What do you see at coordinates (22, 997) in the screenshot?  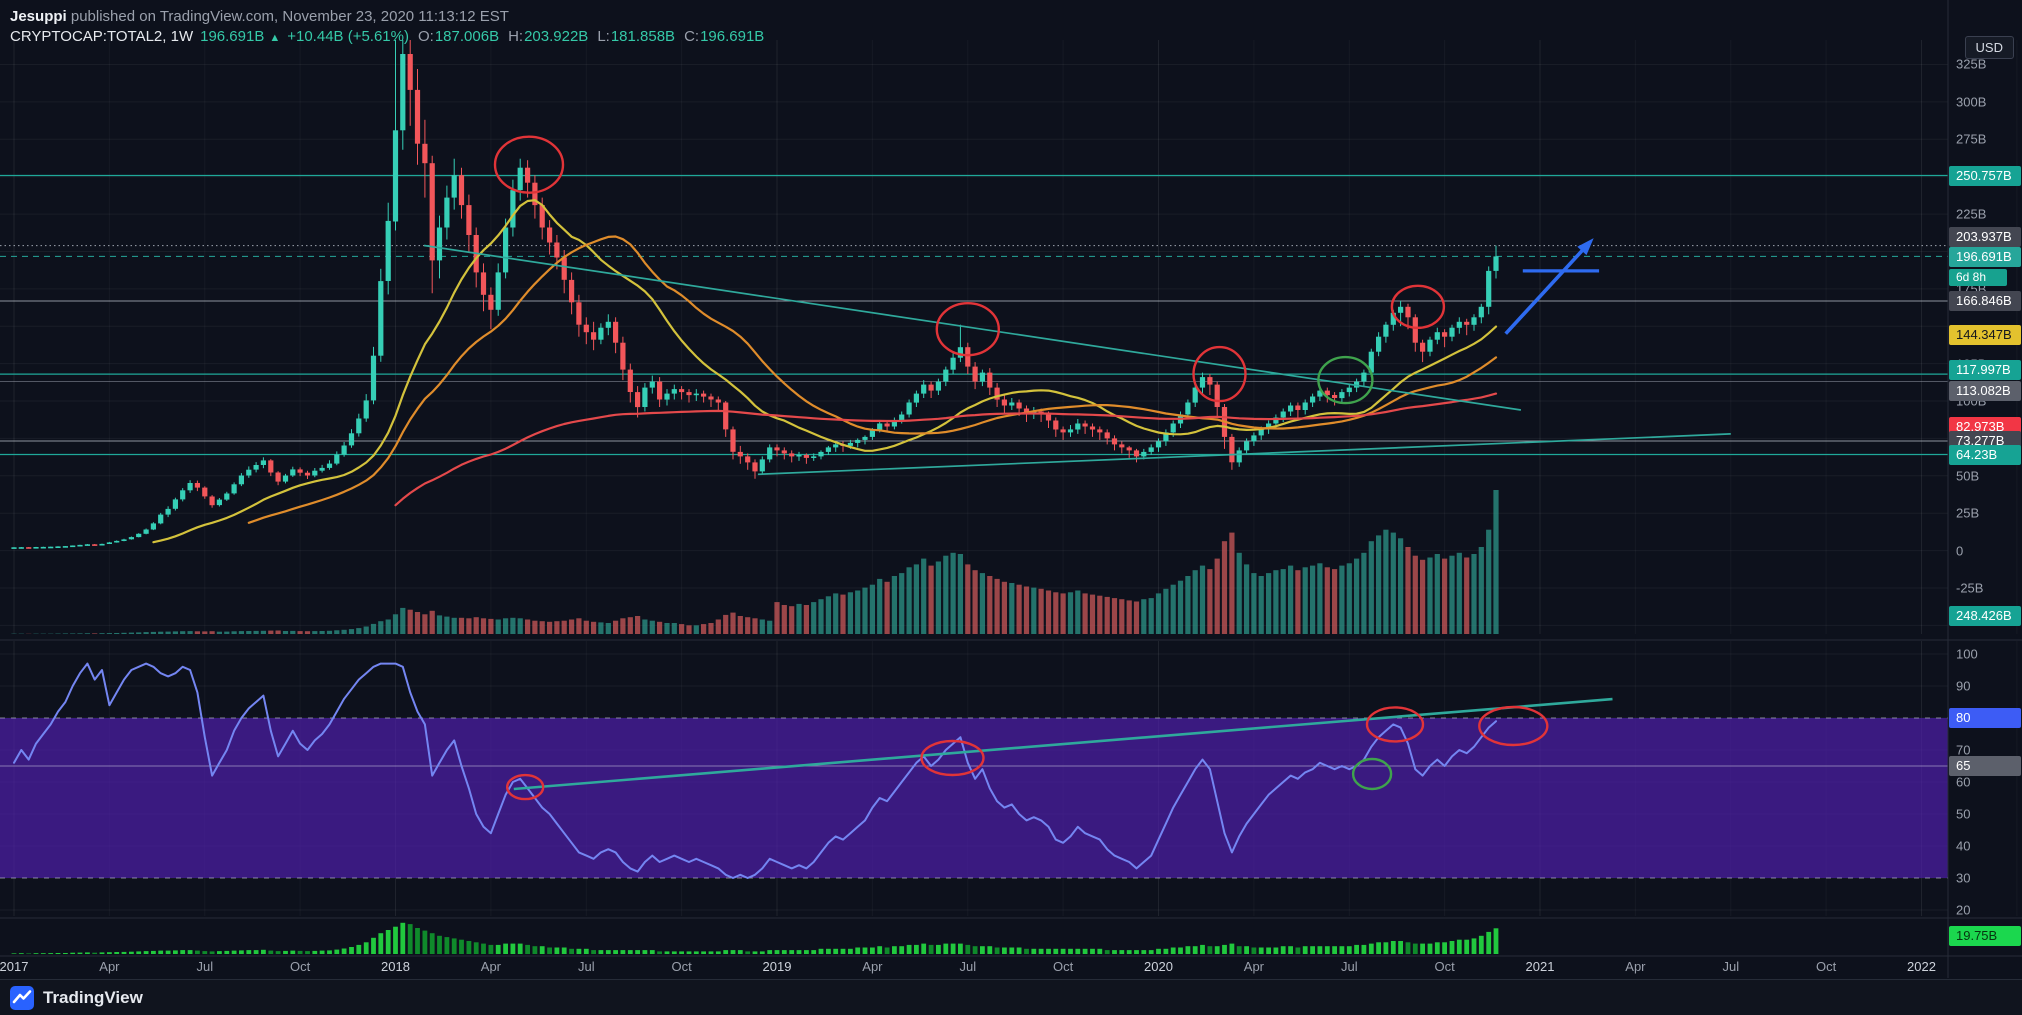 I see `tradingview-logo-icon` at bounding box center [22, 997].